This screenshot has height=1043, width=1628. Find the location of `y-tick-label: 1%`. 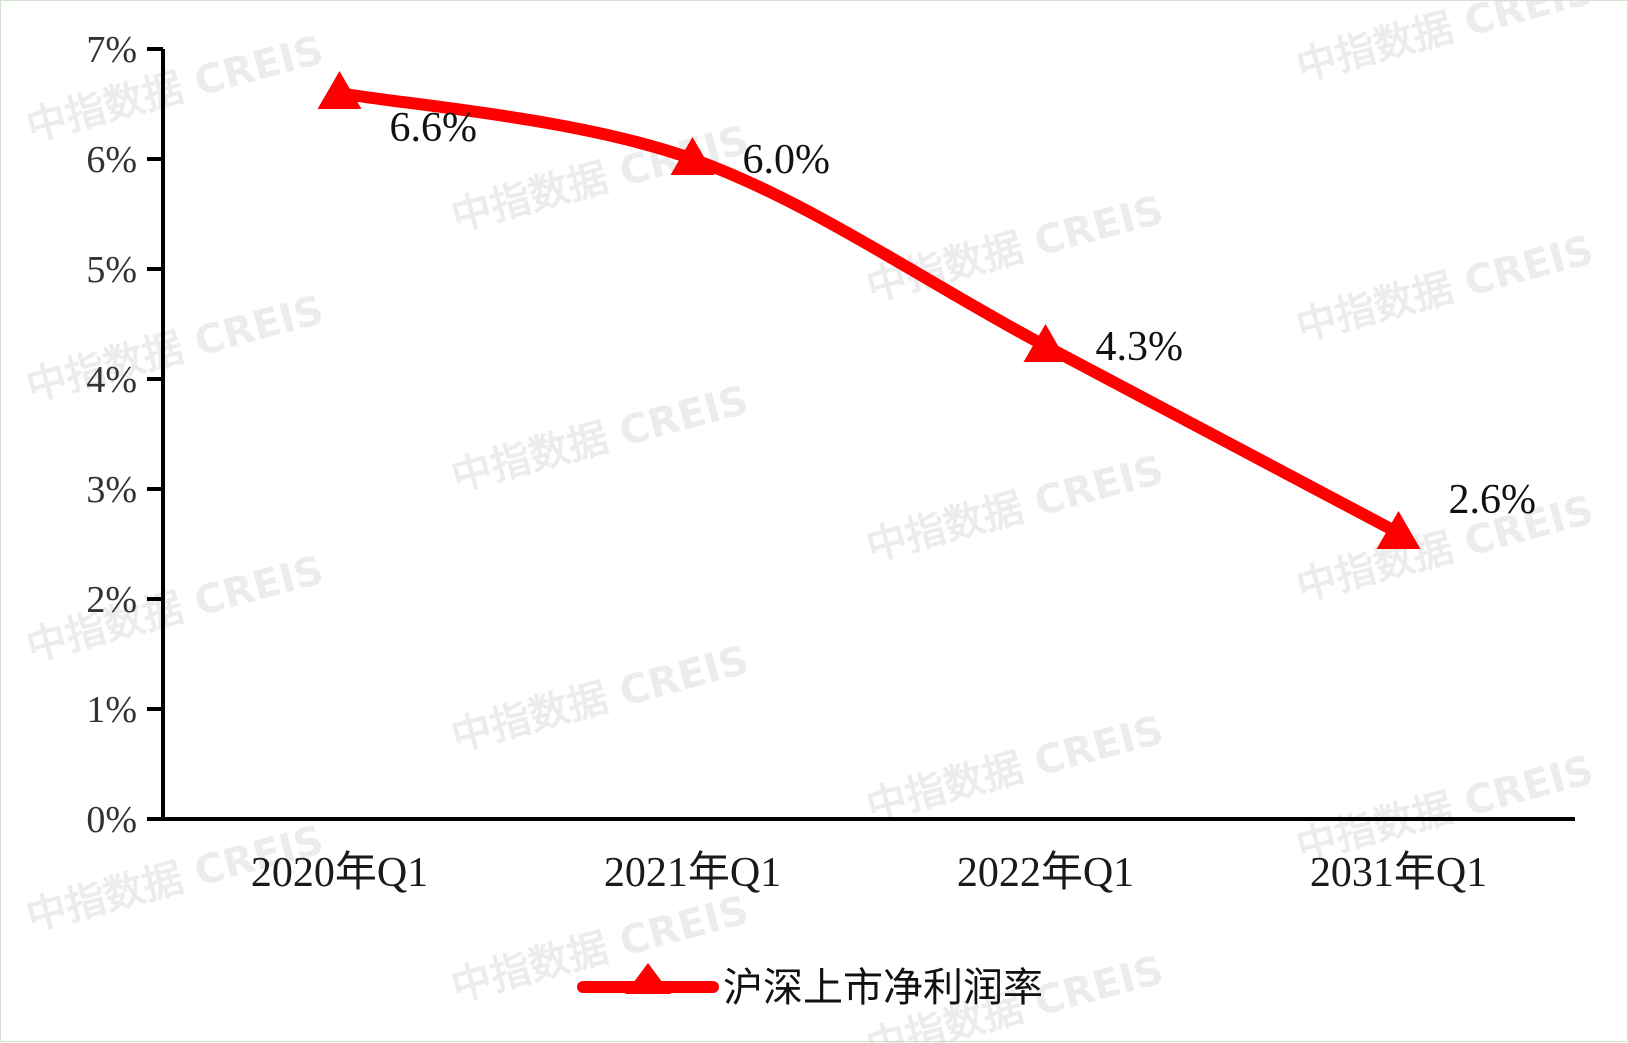

y-tick-label: 1% is located at coordinates (111, 710).